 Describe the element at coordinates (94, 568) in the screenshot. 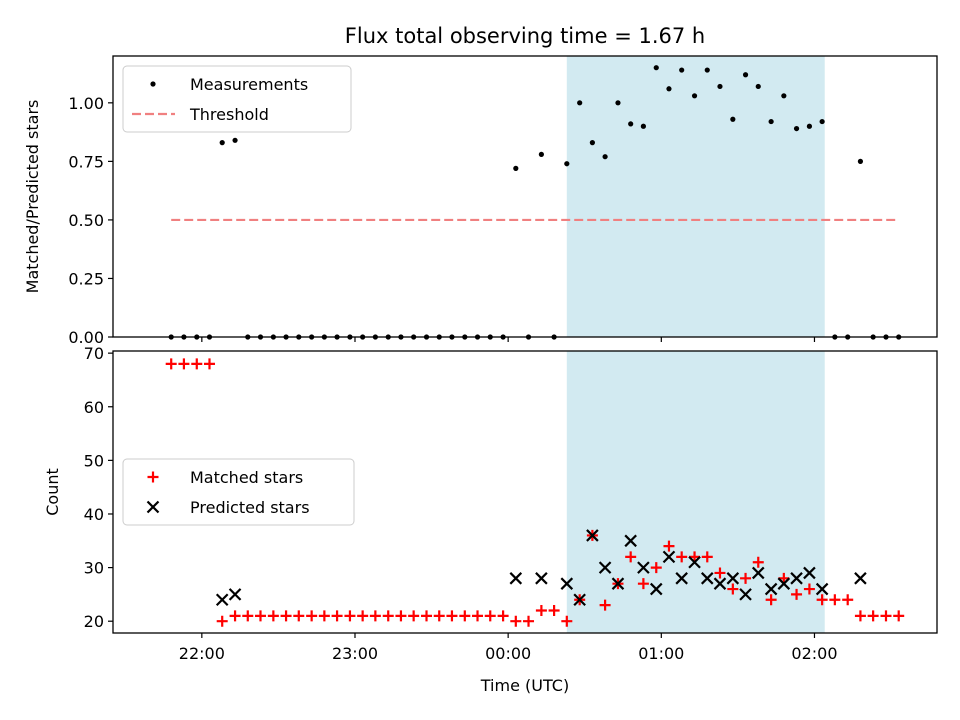

I see `y-tick-label: 30` at that location.